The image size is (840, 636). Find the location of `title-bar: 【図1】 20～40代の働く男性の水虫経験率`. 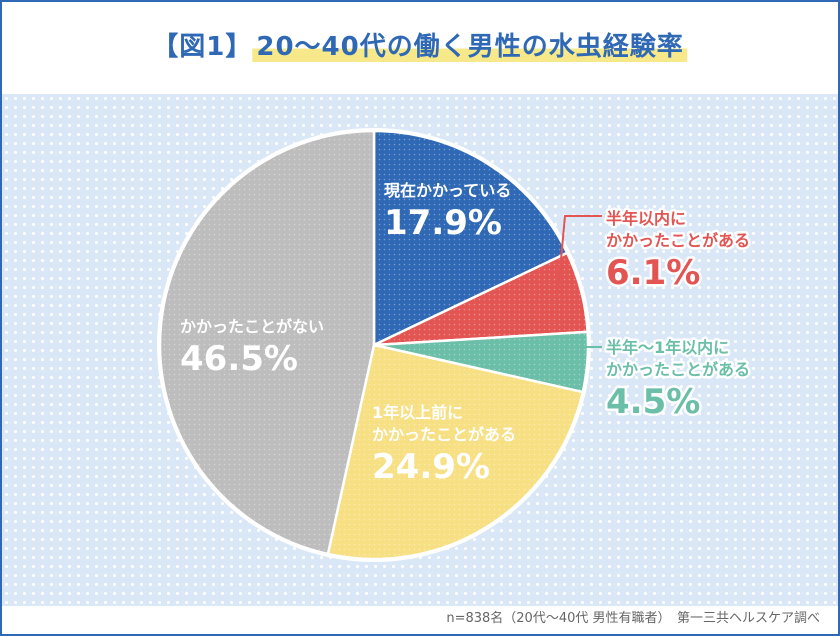

title-bar: 【図1】 20～40代の働く男性の水虫経験率 is located at coordinates (420, 48).